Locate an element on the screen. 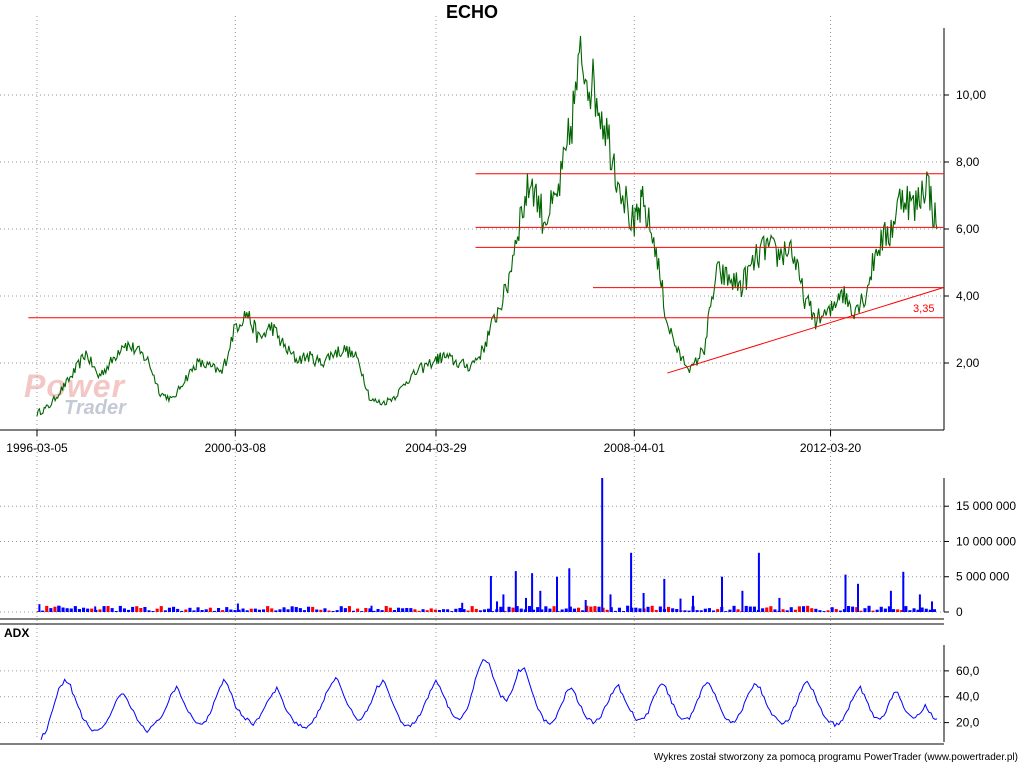 The image size is (1024, 768). adx-y-tick-label: 20,0 is located at coordinates (968, 723).